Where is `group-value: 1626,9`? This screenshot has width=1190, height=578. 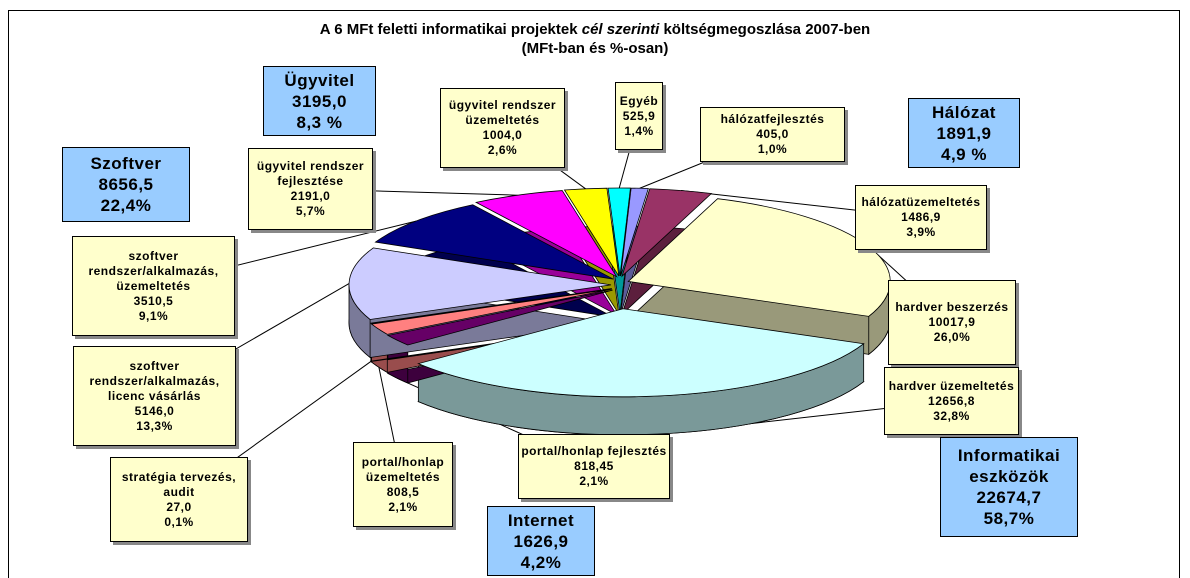 group-value: 1626,9 is located at coordinates (541, 541).